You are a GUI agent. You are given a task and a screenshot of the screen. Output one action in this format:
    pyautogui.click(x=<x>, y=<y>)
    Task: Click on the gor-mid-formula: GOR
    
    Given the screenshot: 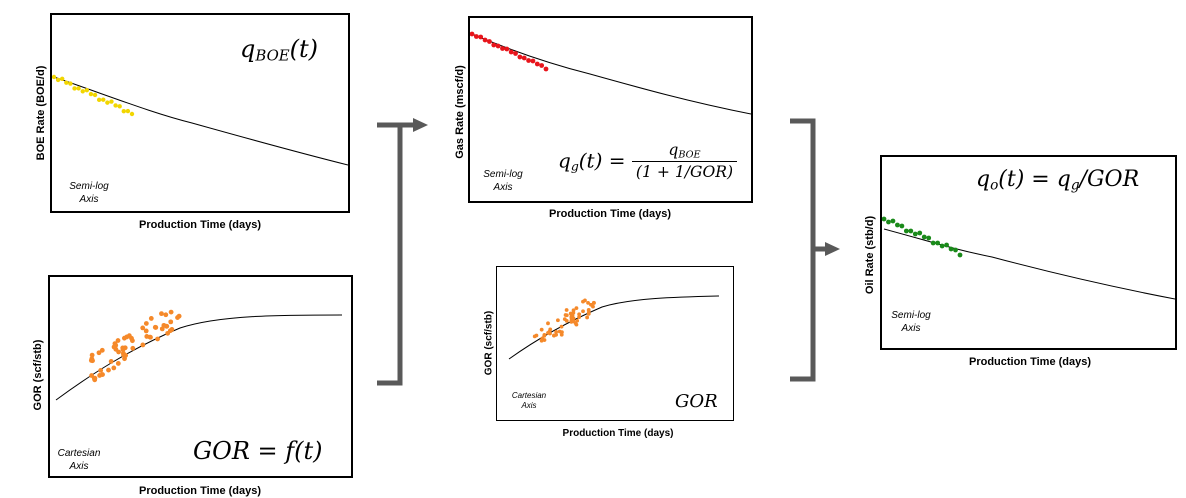 What is the action you would take?
    pyautogui.click(x=696, y=401)
    